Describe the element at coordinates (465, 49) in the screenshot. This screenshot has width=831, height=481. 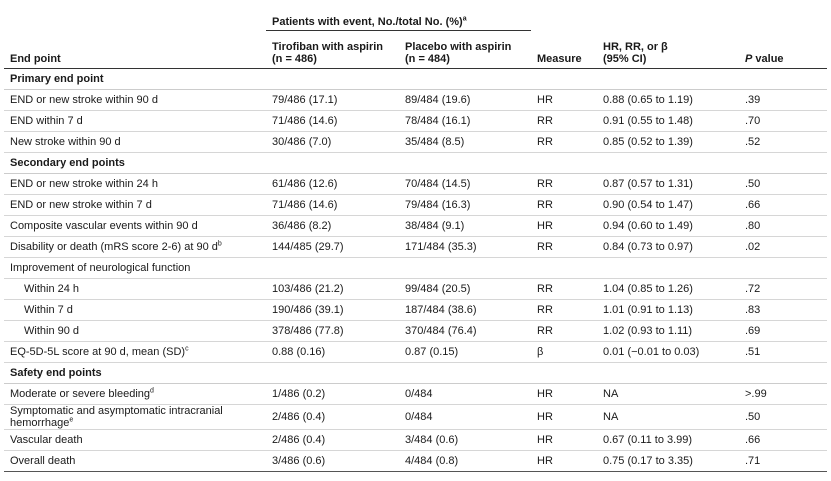
I see `column-header: Placebo with aspirin (n = 484)` at that location.